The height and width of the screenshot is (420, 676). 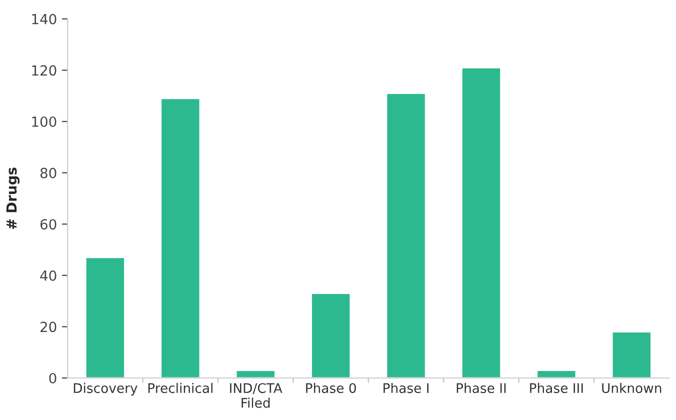 What do you see at coordinates (481, 388) in the screenshot?
I see `x-tick-label: Phase II` at bounding box center [481, 388].